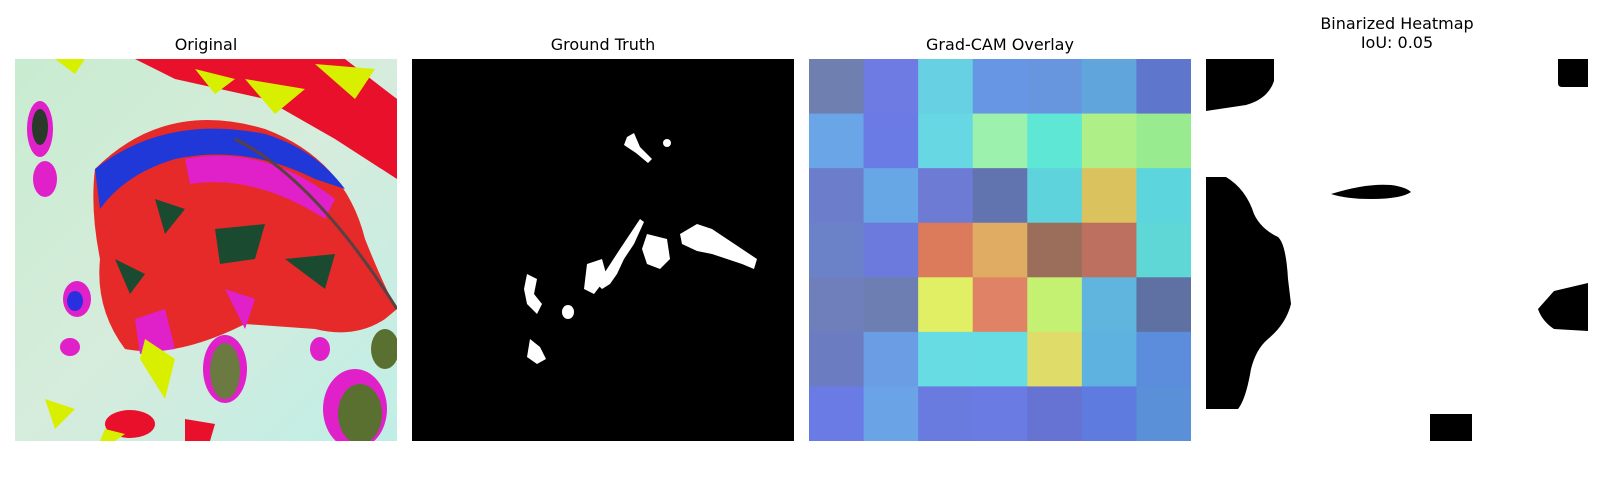 This screenshot has width=1600, height=500. I want to click on gradcam-overlay-title: Grad-CAM Overlay, so click(1000, 44).